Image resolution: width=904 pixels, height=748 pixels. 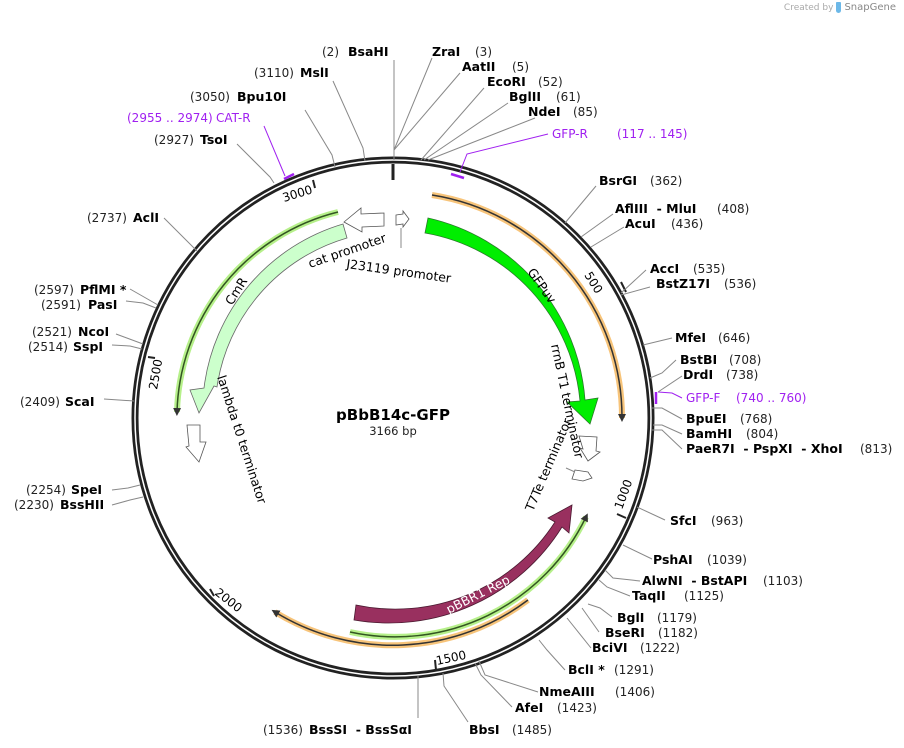 I want to click on site-bglii: BglII (61), so click(x=545, y=96).